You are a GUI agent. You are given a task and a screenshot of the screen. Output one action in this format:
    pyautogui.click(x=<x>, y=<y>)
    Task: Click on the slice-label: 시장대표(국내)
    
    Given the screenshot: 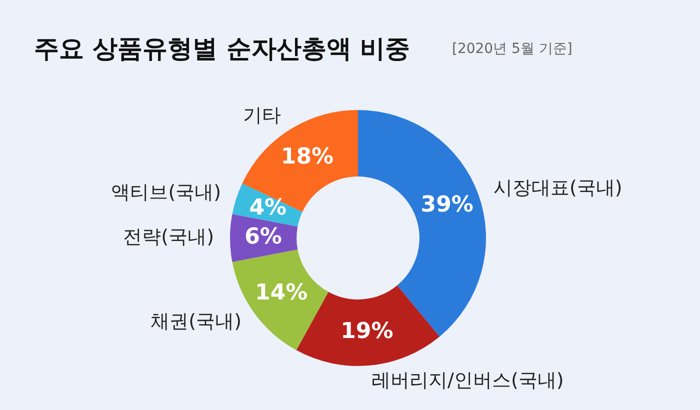 What is the action you would take?
    pyautogui.click(x=557, y=188)
    